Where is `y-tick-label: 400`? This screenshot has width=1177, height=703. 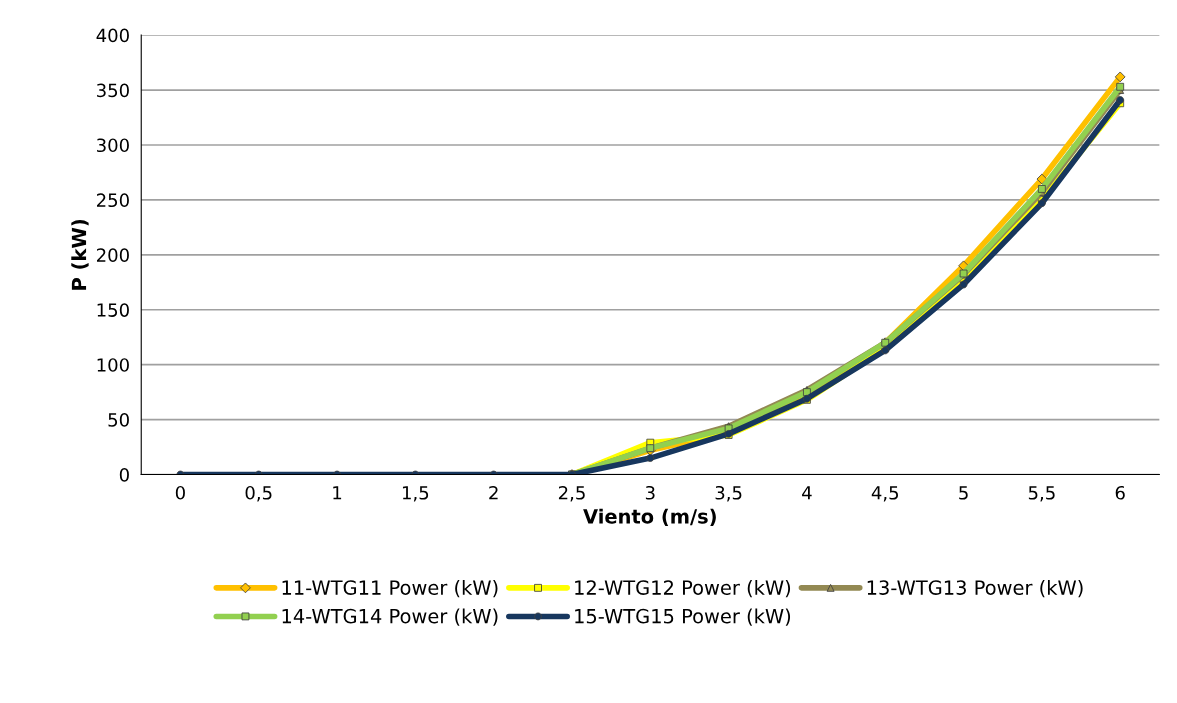
y-tick-label: 400 is located at coordinates (112, 35).